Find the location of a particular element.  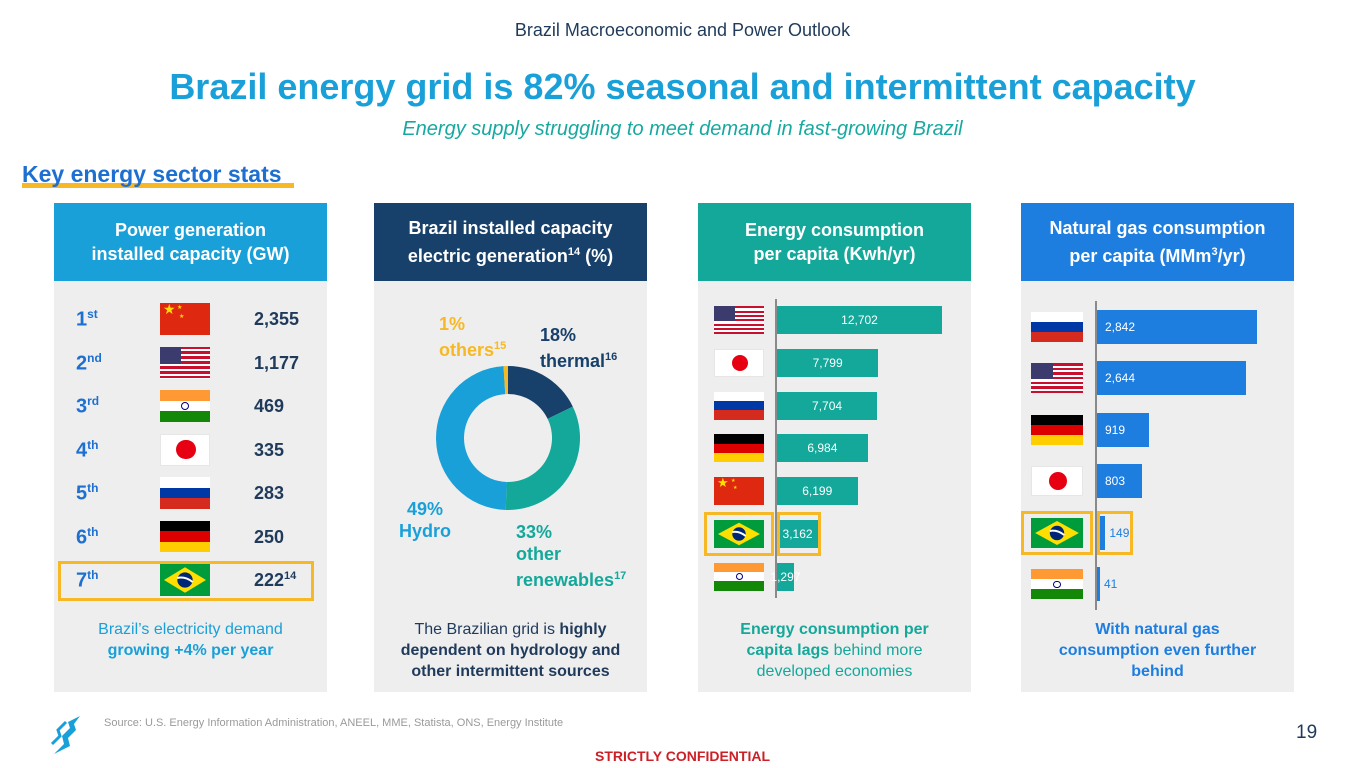

rank-4: 4th is located at coordinates (87, 449).